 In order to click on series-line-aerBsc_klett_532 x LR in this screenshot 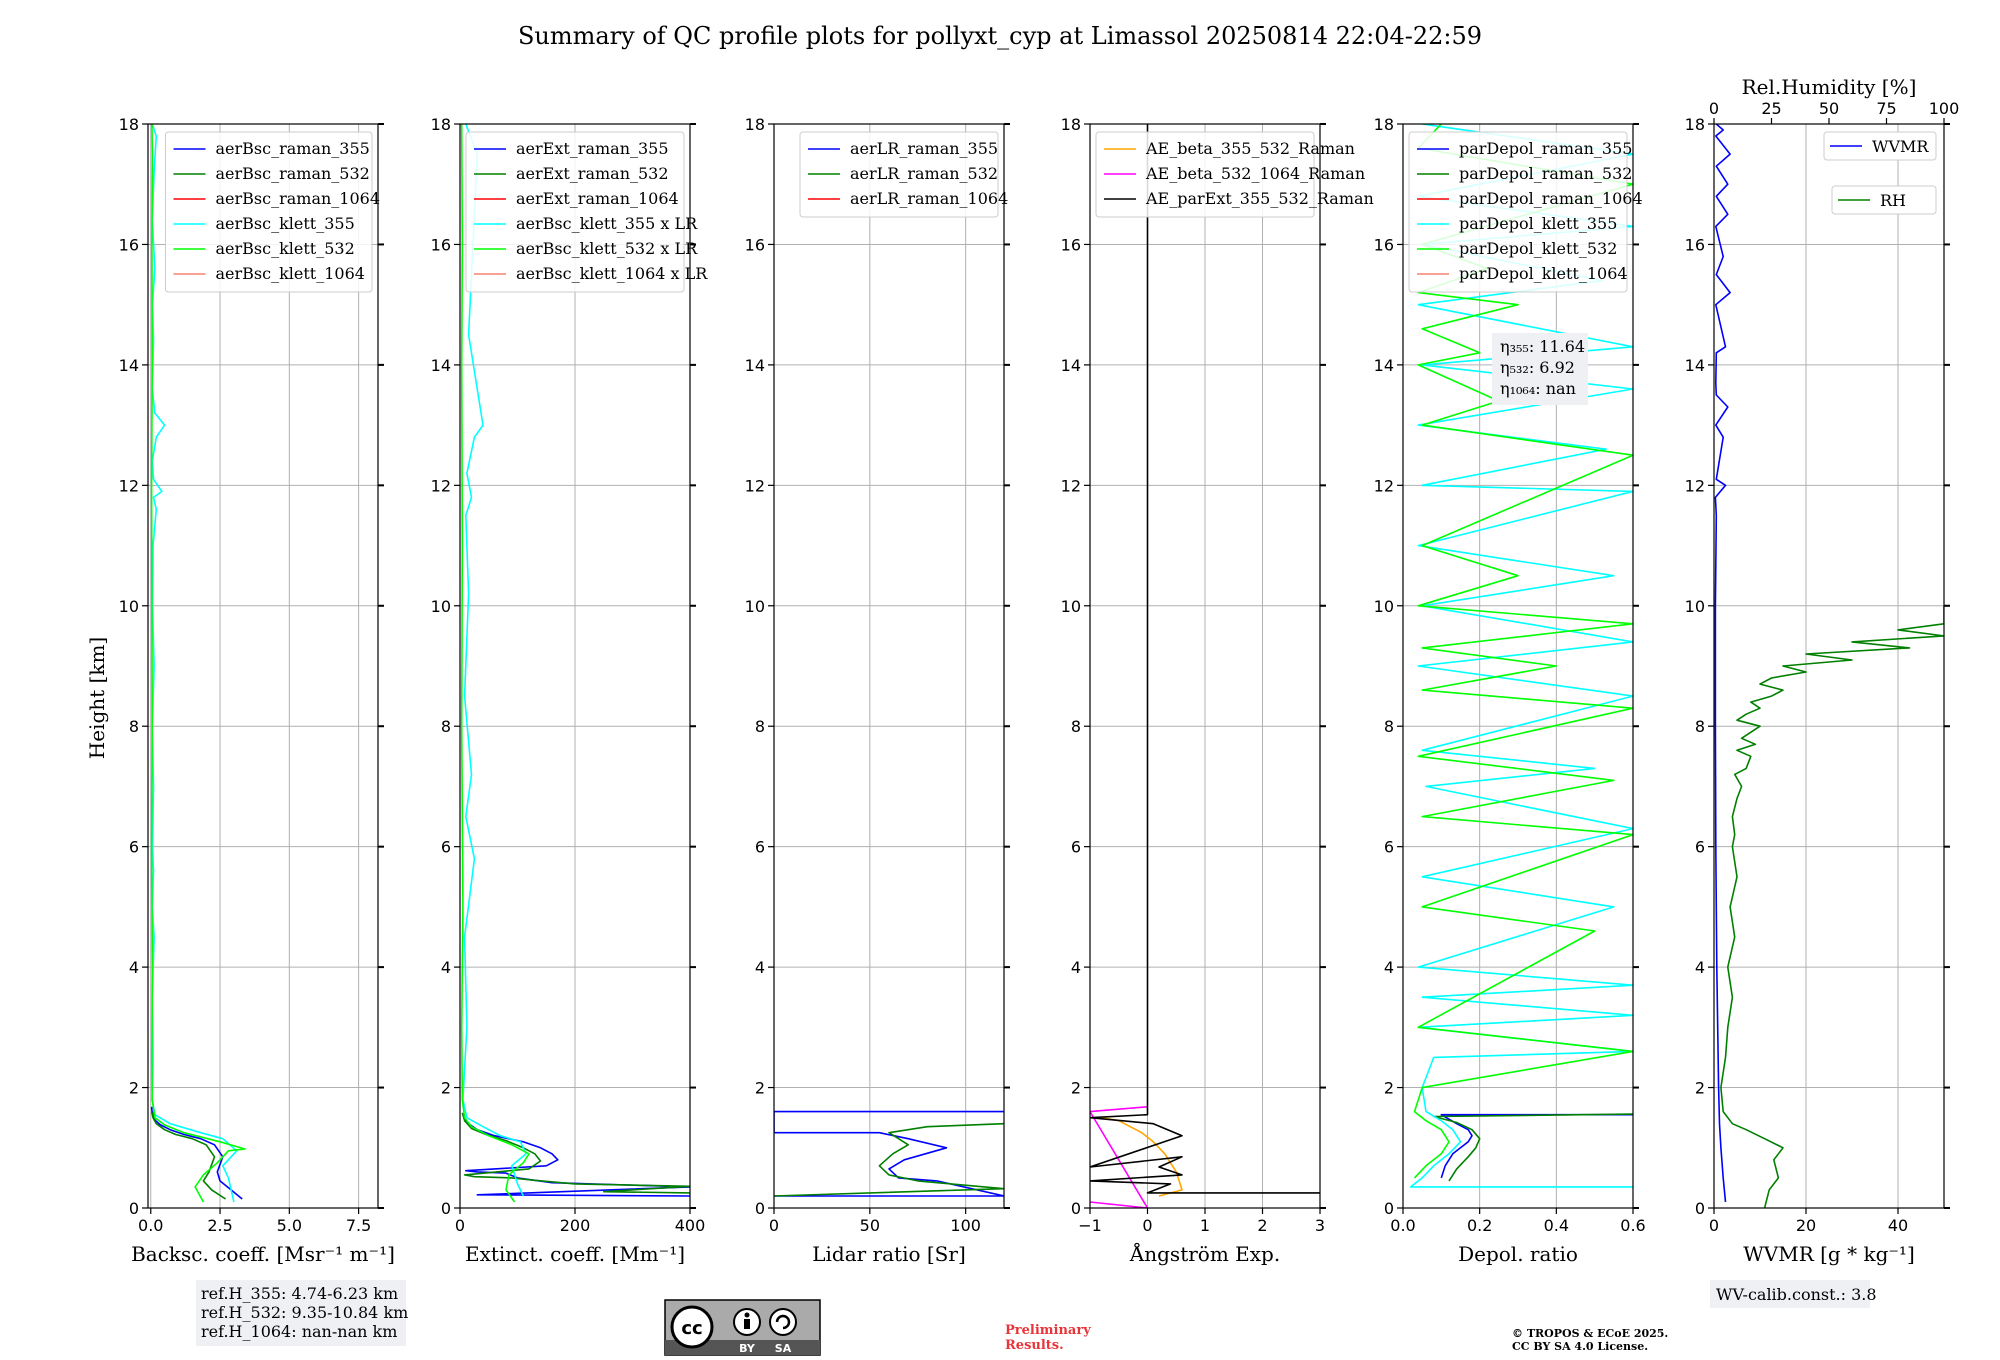, I will do `click(495, 663)`.